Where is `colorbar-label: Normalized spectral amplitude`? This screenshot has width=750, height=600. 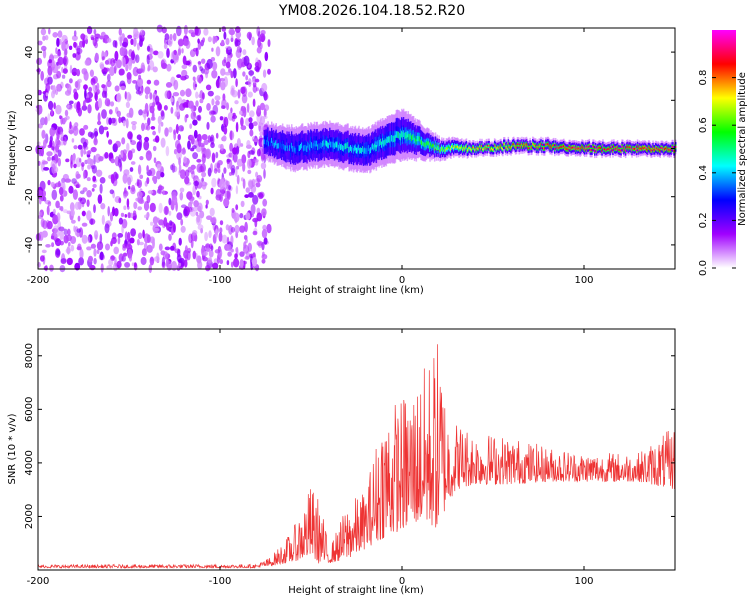
colorbar-label: Normalized spectral amplitude is located at coordinates (742, 149).